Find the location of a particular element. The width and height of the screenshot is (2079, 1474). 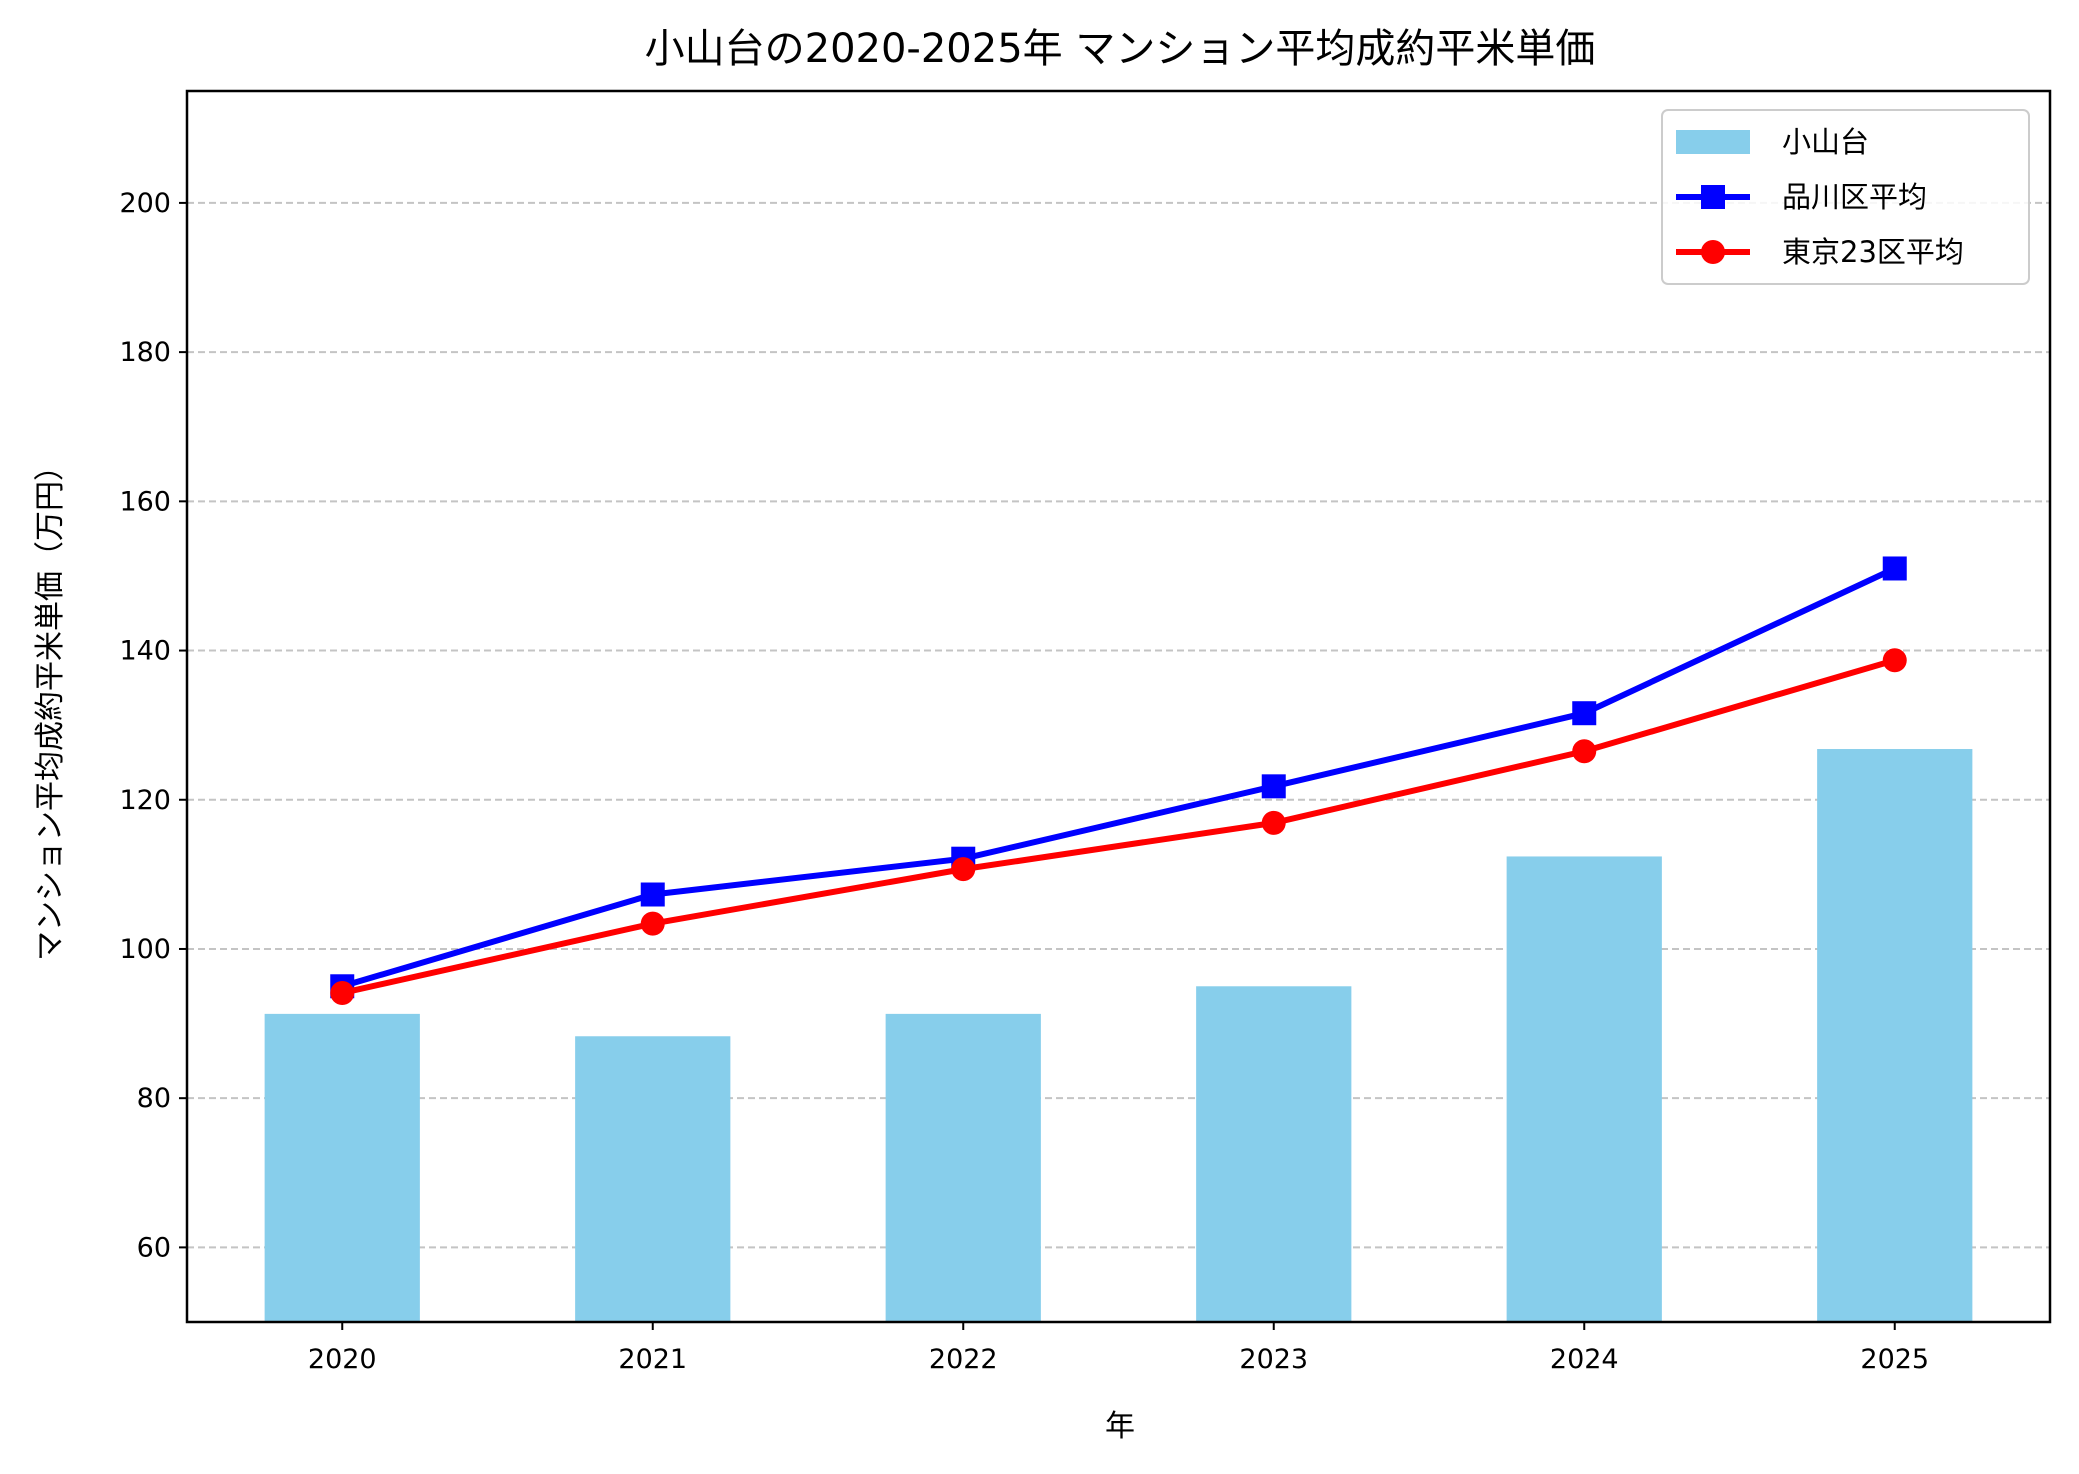

x-tick-label: 2025 is located at coordinates (1894, 1359).